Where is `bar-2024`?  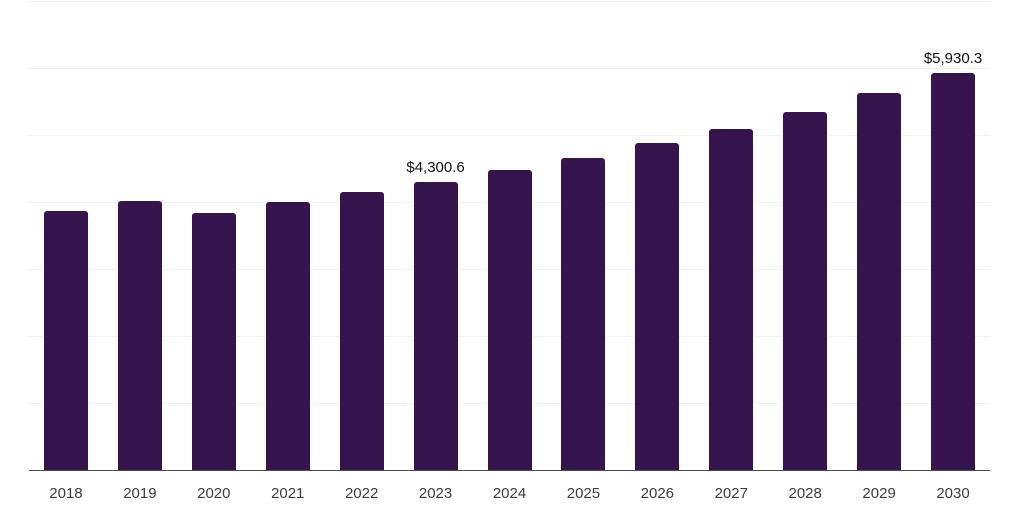
bar-2024 is located at coordinates (509, 319).